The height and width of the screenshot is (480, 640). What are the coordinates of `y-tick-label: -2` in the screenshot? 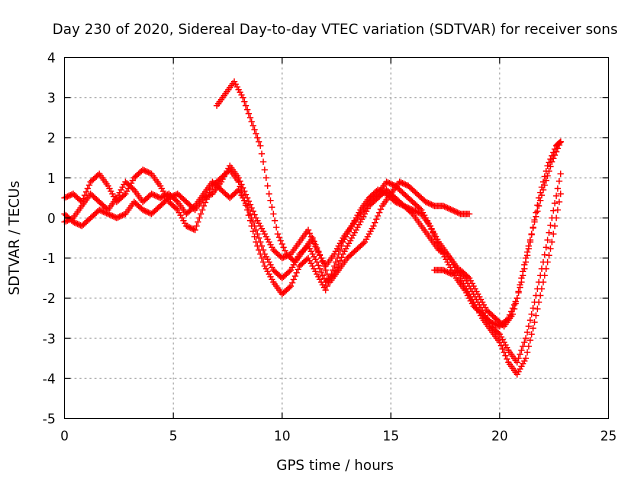 It's located at (49, 299).